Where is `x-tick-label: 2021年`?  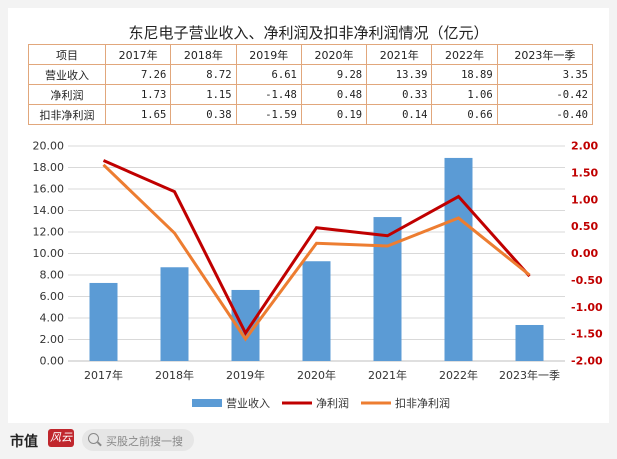
x-tick-label: 2021年 is located at coordinates (387, 375).